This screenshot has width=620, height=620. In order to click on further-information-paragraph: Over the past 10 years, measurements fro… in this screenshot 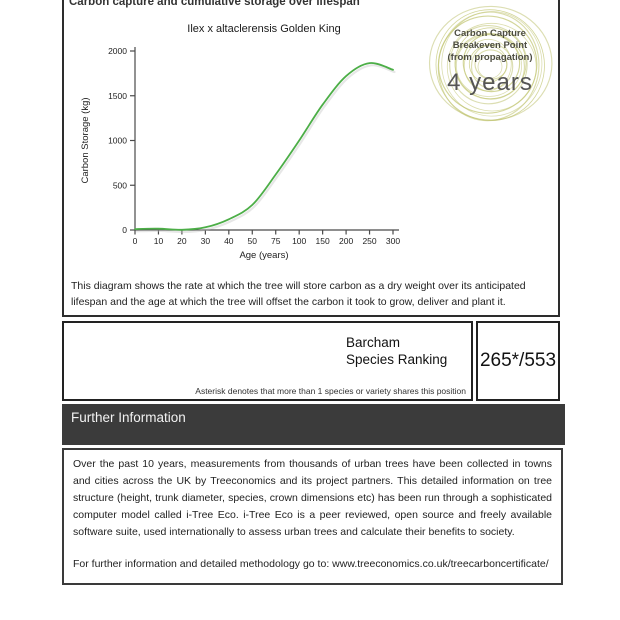, I will do `click(312, 498)`.